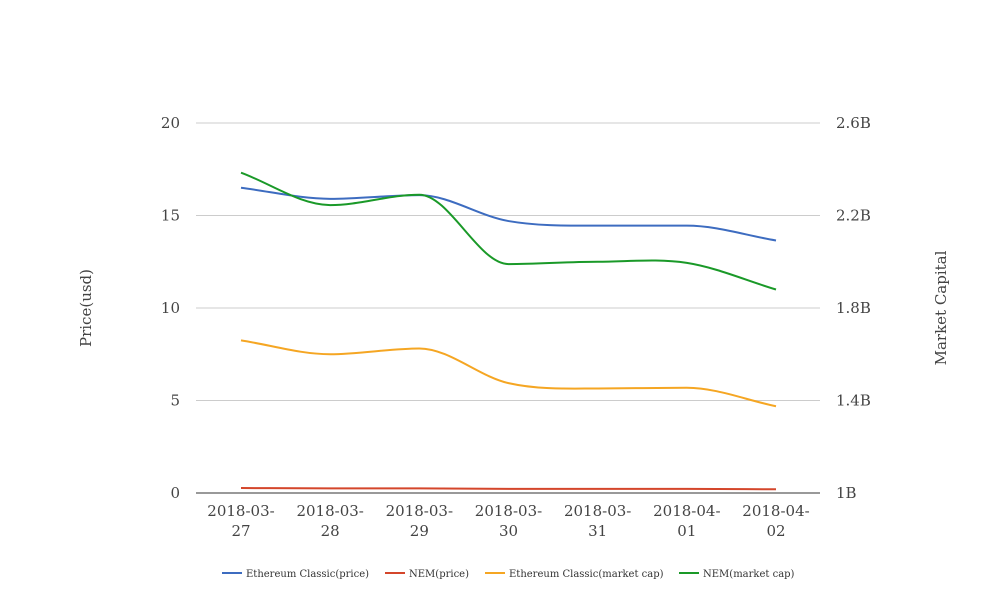 The width and height of the screenshot is (1008, 616). Describe the element at coordinates (775, 521) in the screenshot. I see `x-tick-label: 2018-04-02` at that location.